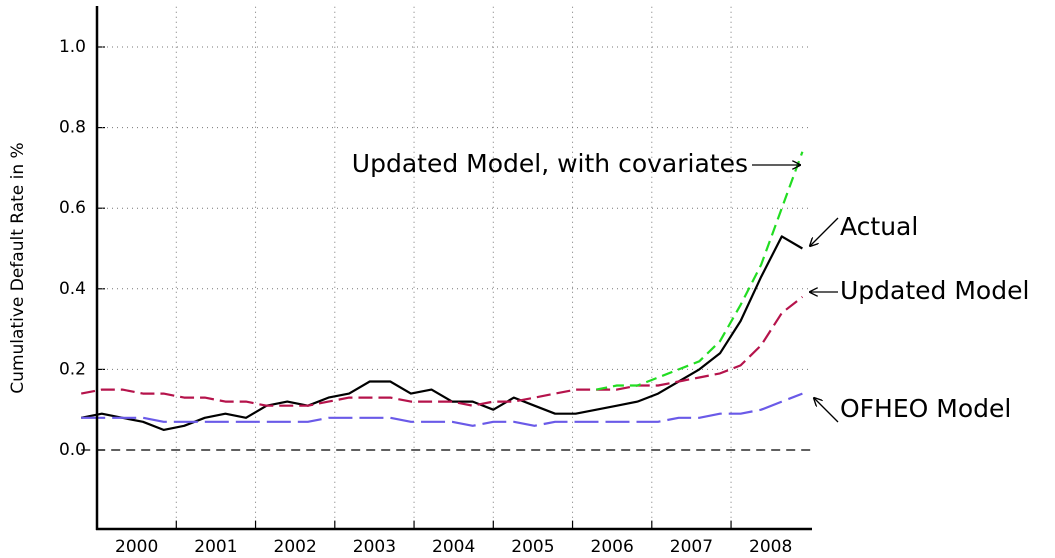  Describe the element at coordinates (72, 450) in the screenshot. I see `y-tick-label: 0.0` at that location.